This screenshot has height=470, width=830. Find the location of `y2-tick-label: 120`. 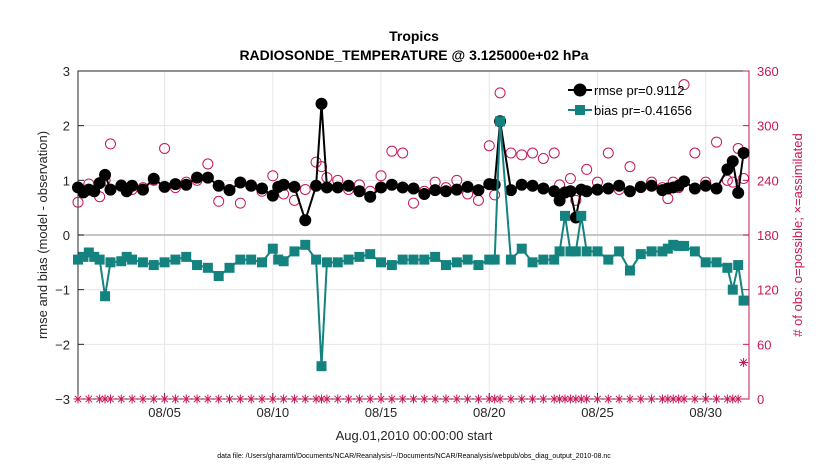

y2-tick-label: 120 is located at coordinates (768, 290).